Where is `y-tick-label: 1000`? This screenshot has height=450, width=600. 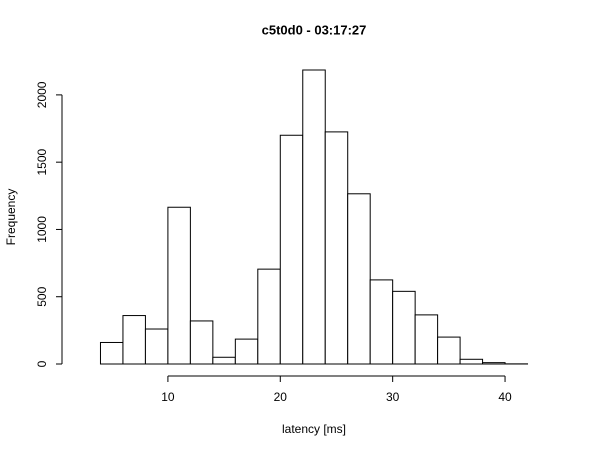
y-tick-label: 1000 is located at coordinates (42, 229).